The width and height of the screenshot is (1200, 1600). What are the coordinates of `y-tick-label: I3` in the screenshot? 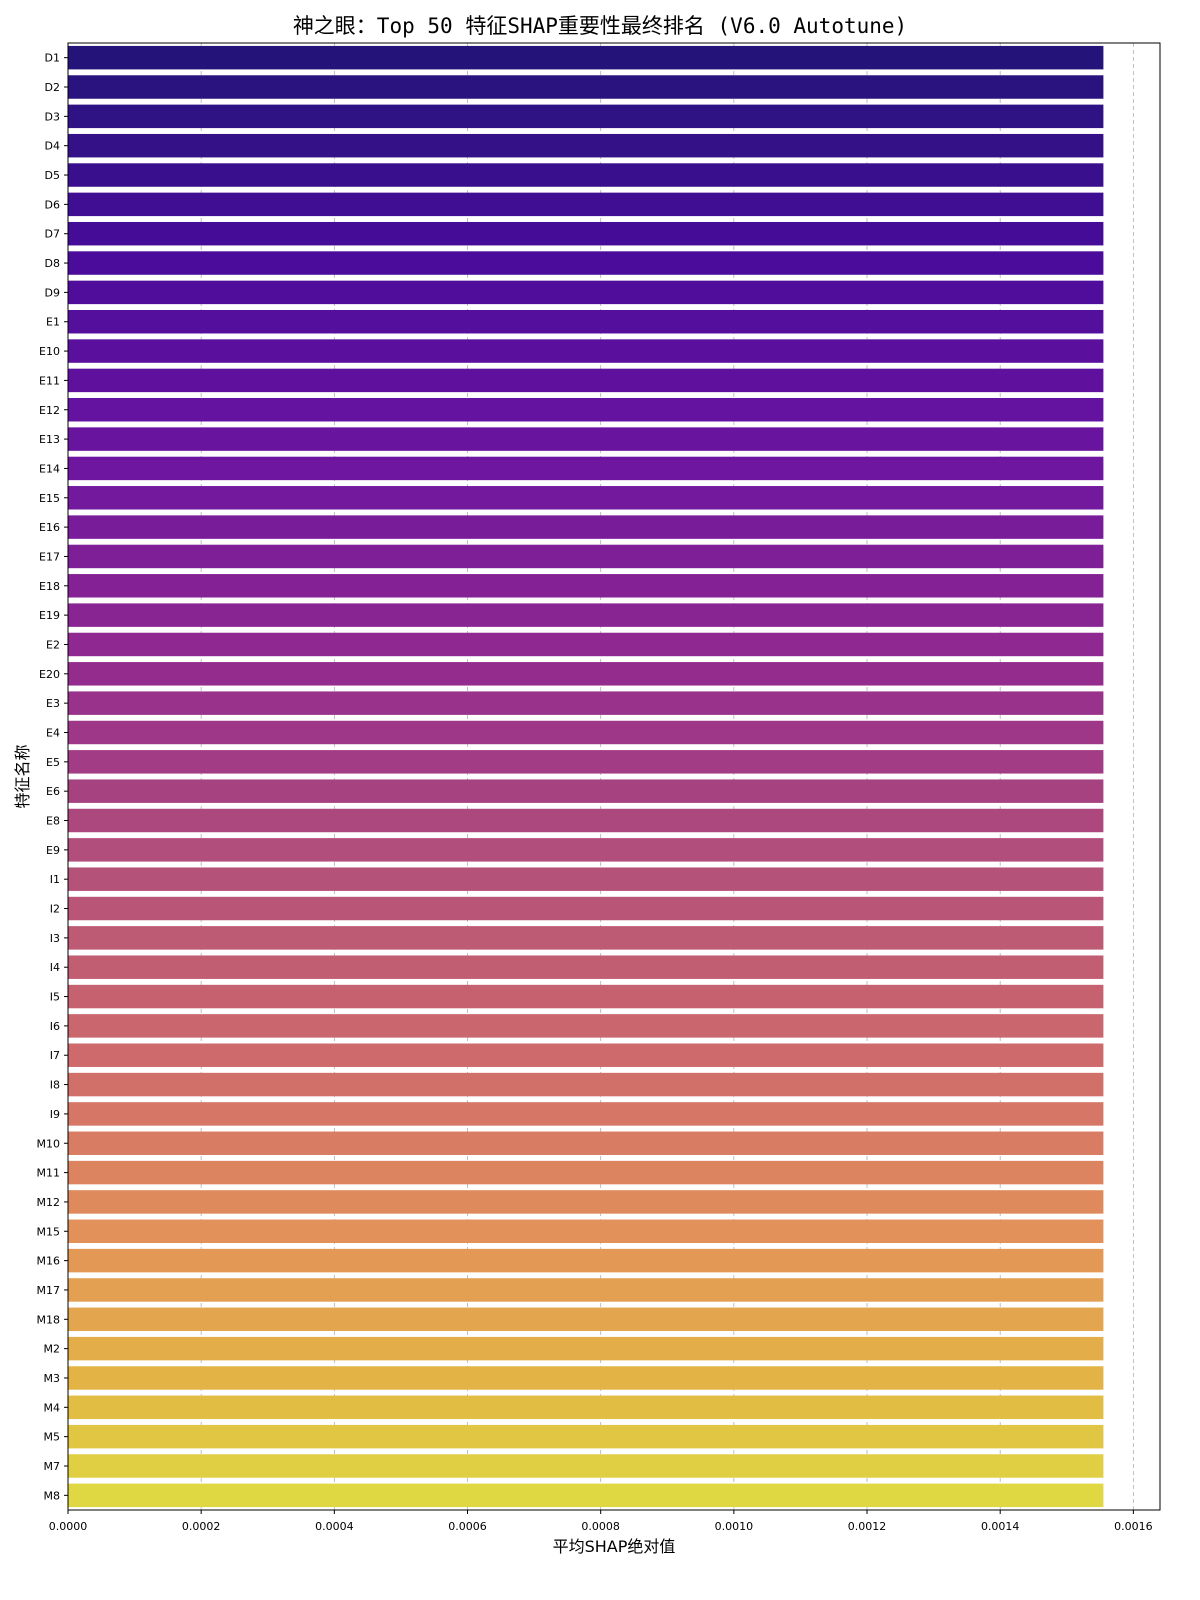 It's located at (55, 938).